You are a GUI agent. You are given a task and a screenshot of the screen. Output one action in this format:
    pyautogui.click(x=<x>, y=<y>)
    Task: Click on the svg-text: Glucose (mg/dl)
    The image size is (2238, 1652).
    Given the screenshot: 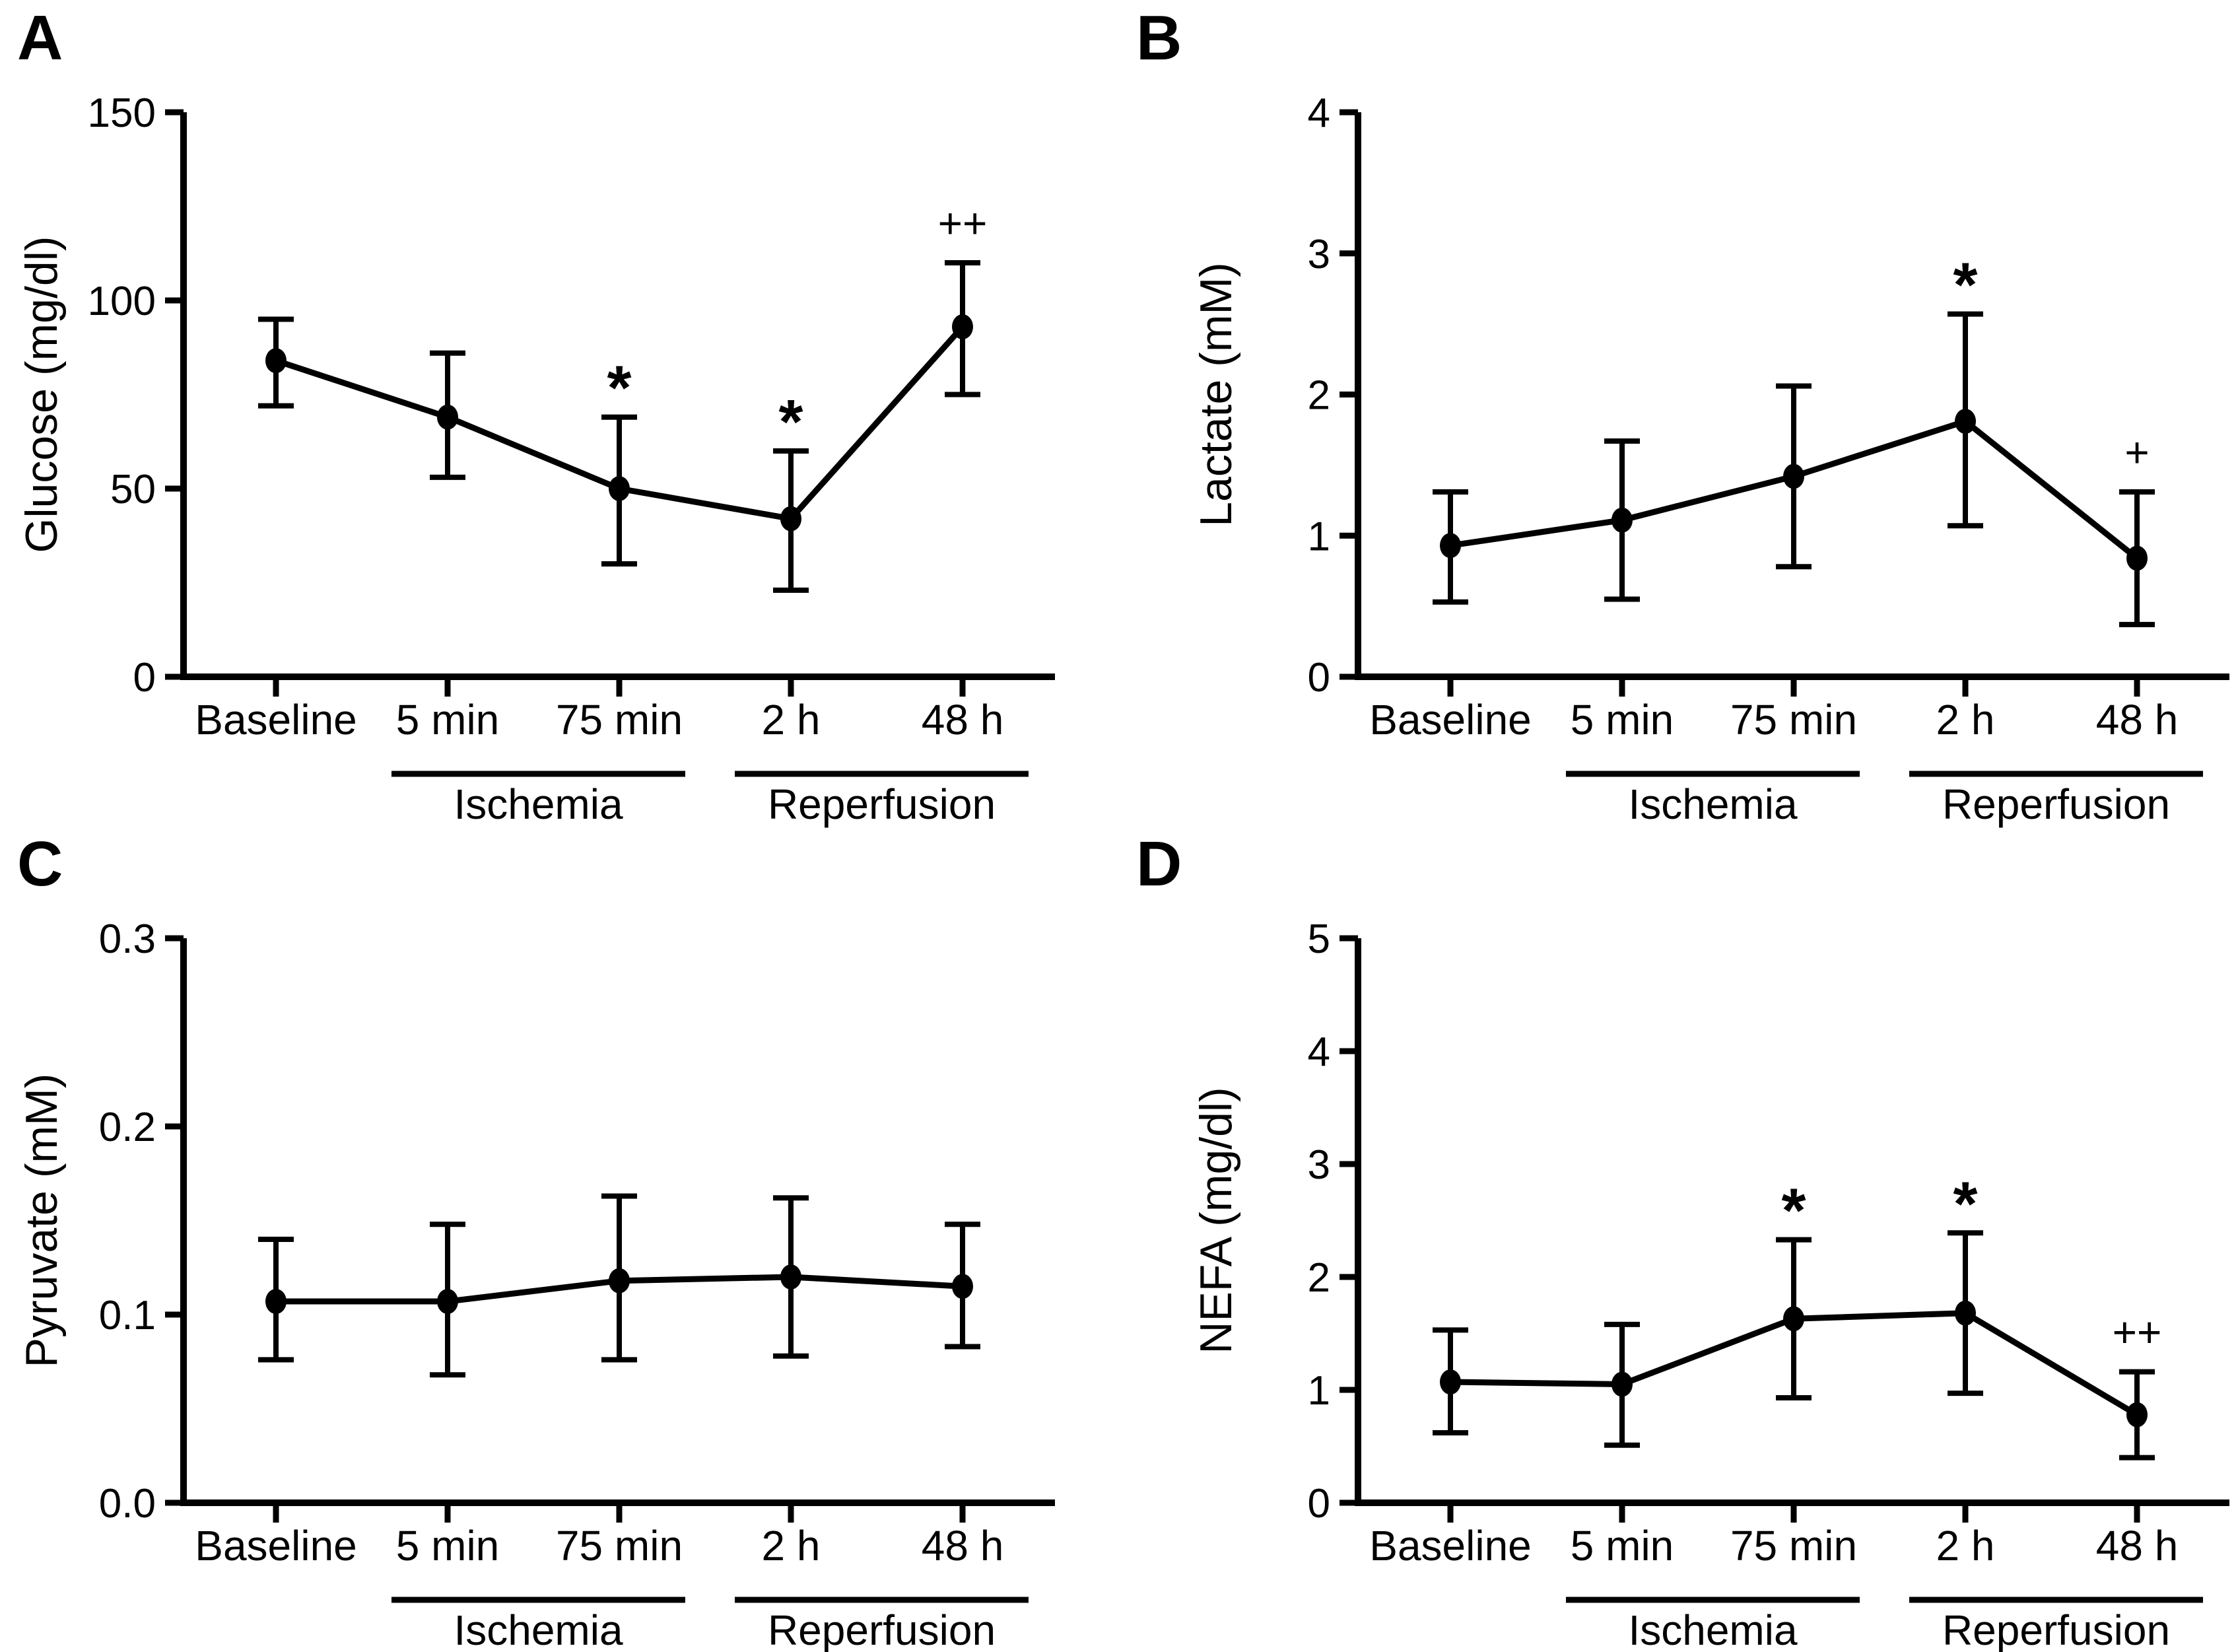 What is the action you would take?
    pyautogui.click(x=42, y=394)
    